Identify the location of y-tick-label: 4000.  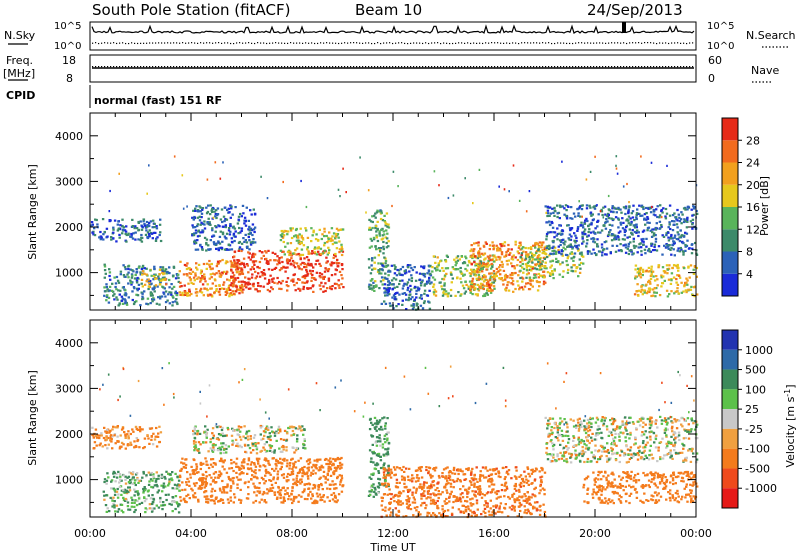
(69, 136).